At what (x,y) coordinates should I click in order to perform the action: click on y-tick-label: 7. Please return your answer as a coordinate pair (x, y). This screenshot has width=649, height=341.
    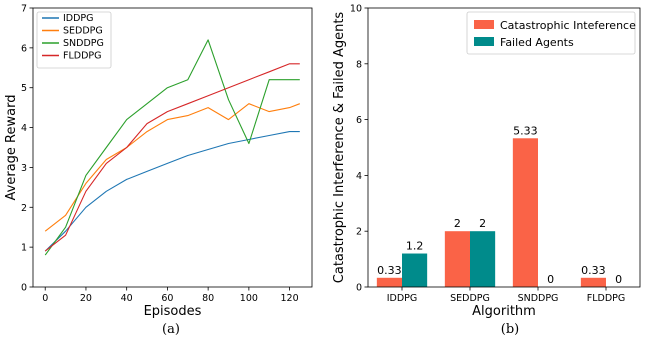
    Looking at the image, I should click on (24, 9).